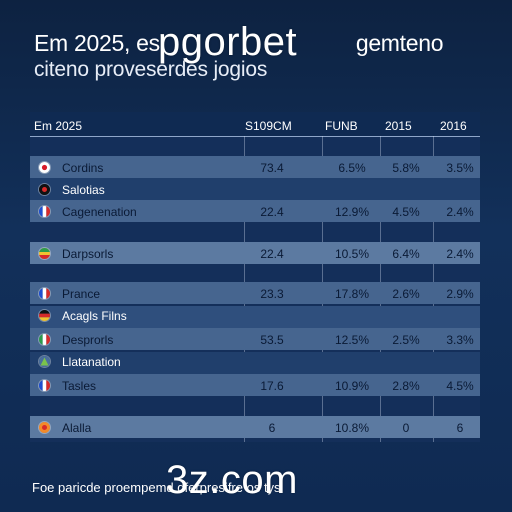 The height and width of the screenshot is (512, 512). Describe the element at coordinates (352, 340) in the screenshot. I see `table-cell-value: 12.5%` at that location.